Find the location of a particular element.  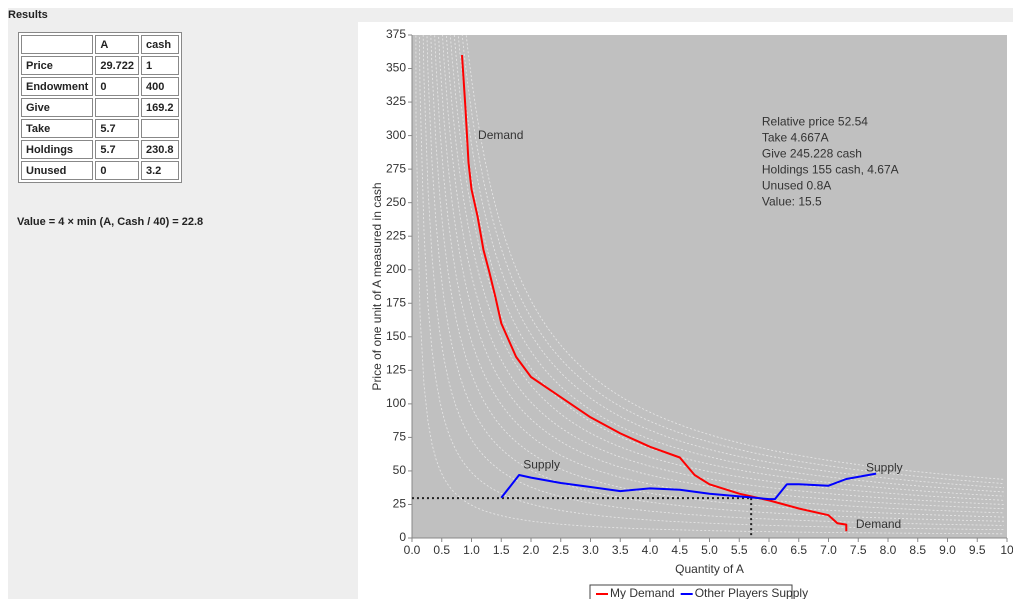

x-tick-label: 0.0 is located at coordinates (412, 550).